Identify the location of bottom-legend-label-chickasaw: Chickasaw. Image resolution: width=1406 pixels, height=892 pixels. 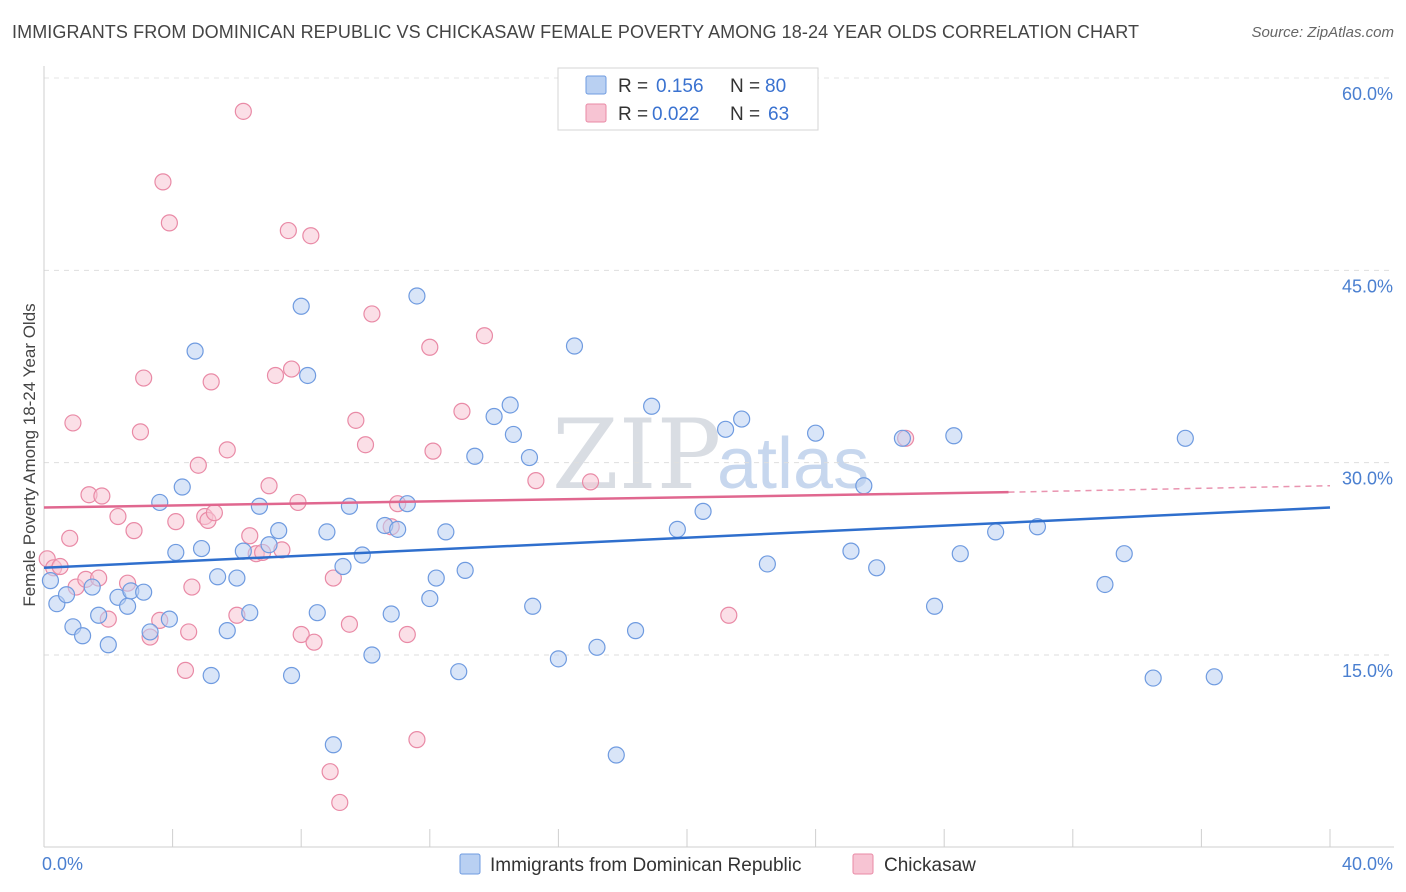
(930, 865).